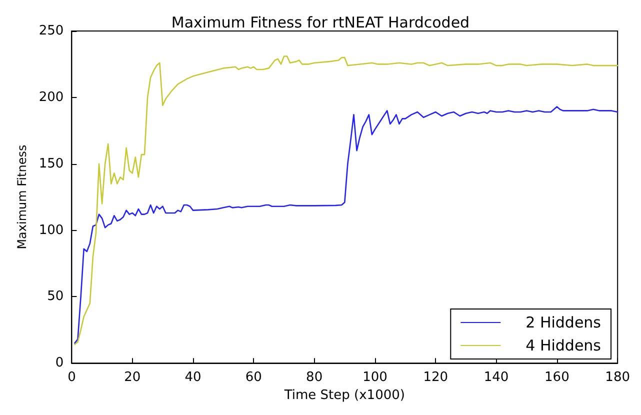  What do you see at coordinates (375, 378) in the screenshot?
I see `x-tick-label: 100` at bounding box center [375, 378].